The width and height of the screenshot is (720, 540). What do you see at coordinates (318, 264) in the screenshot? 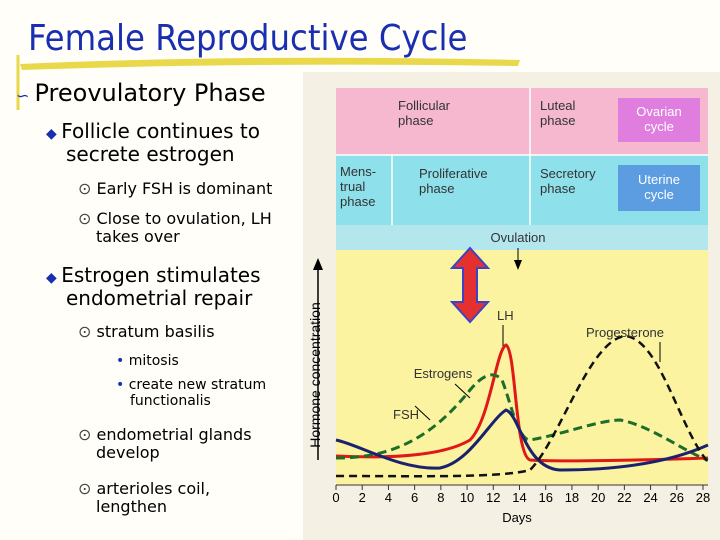
I see `y-arrow-head` at bounding box center [318, 264].